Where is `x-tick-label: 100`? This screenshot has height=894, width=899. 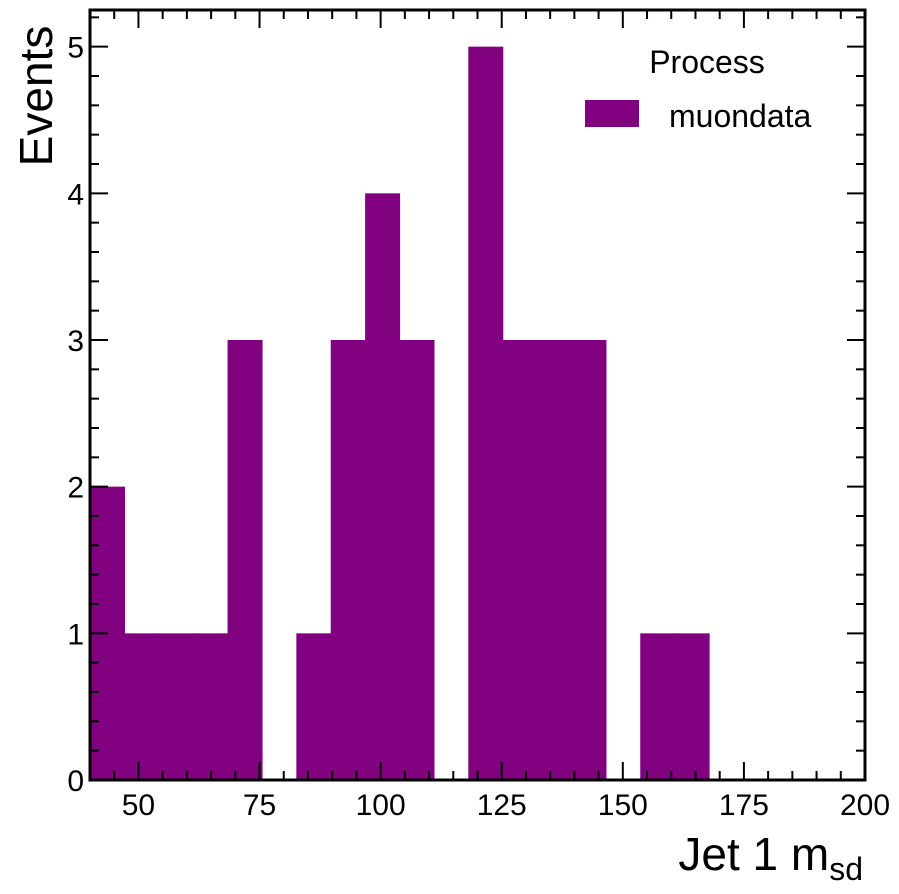 x-tick-label: 100 is located at coordinates (381, 805).